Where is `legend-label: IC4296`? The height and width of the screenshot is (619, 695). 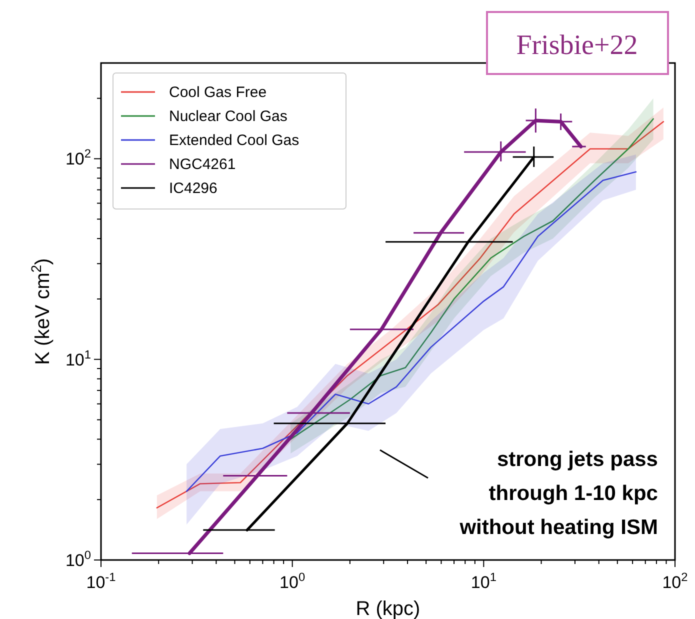 legend-label: IC4296 is located at coordinates (193, 188).